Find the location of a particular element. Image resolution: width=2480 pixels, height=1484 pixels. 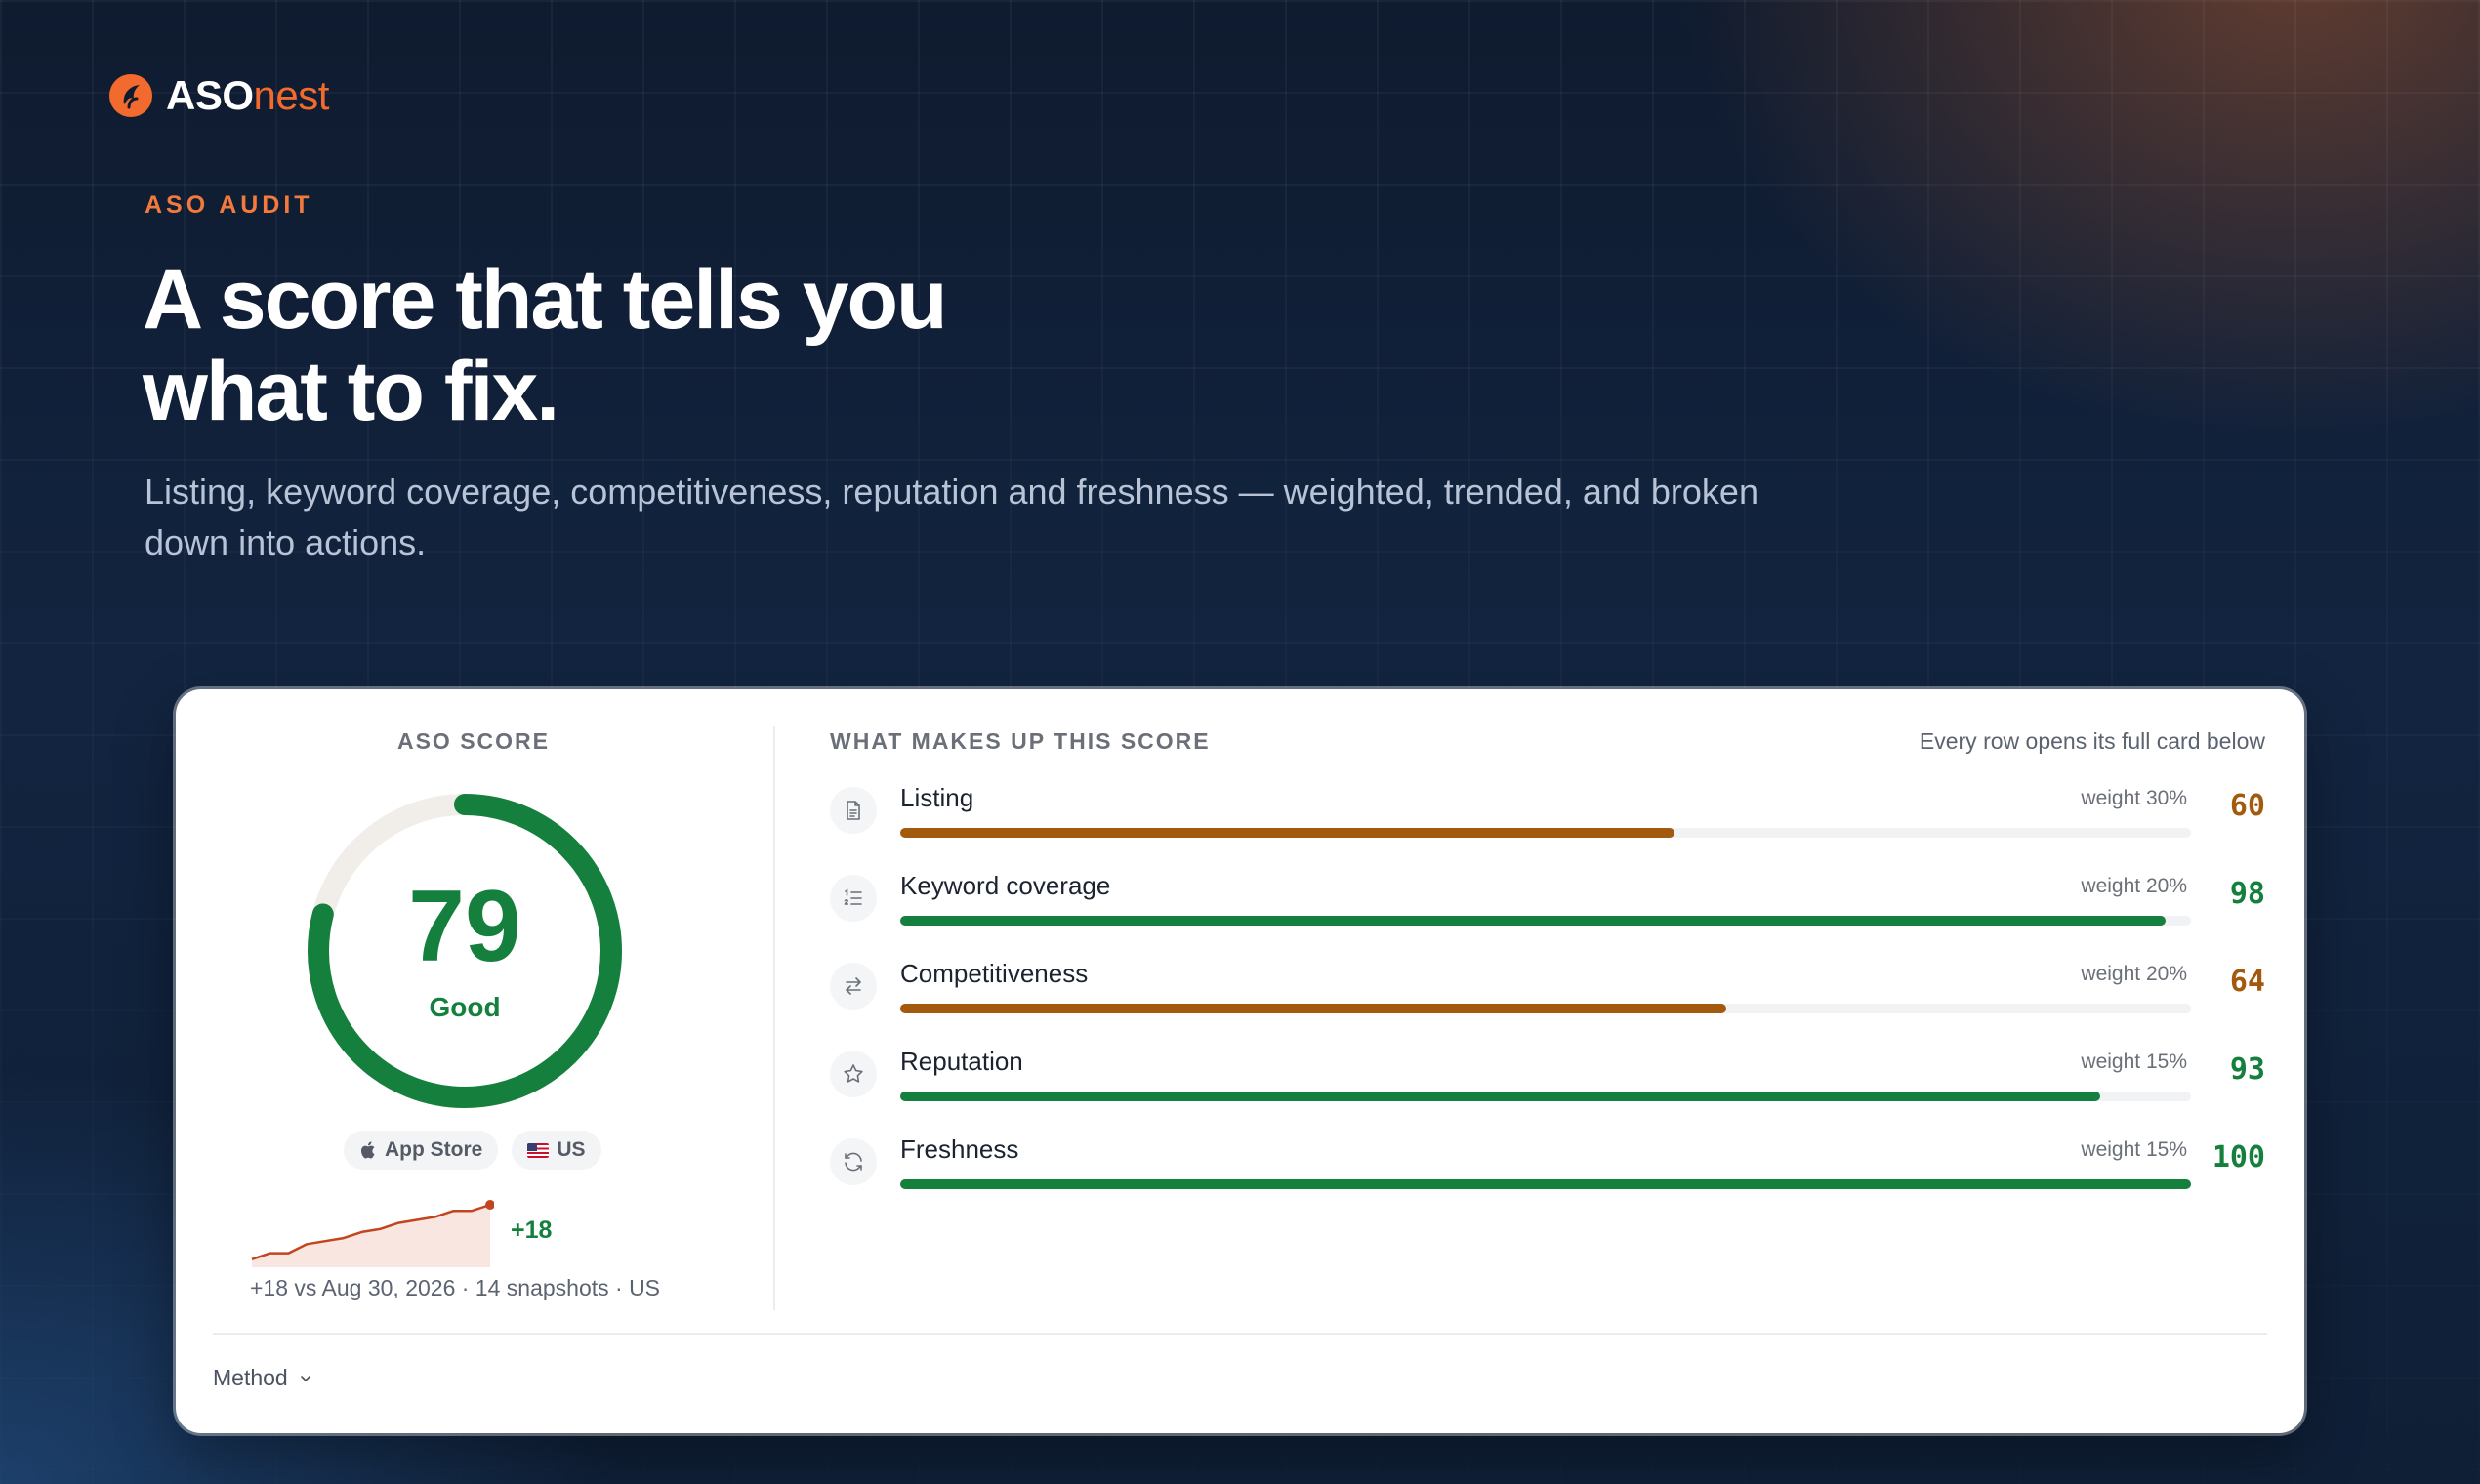

column-divider is located at coordinates (774, 1018).